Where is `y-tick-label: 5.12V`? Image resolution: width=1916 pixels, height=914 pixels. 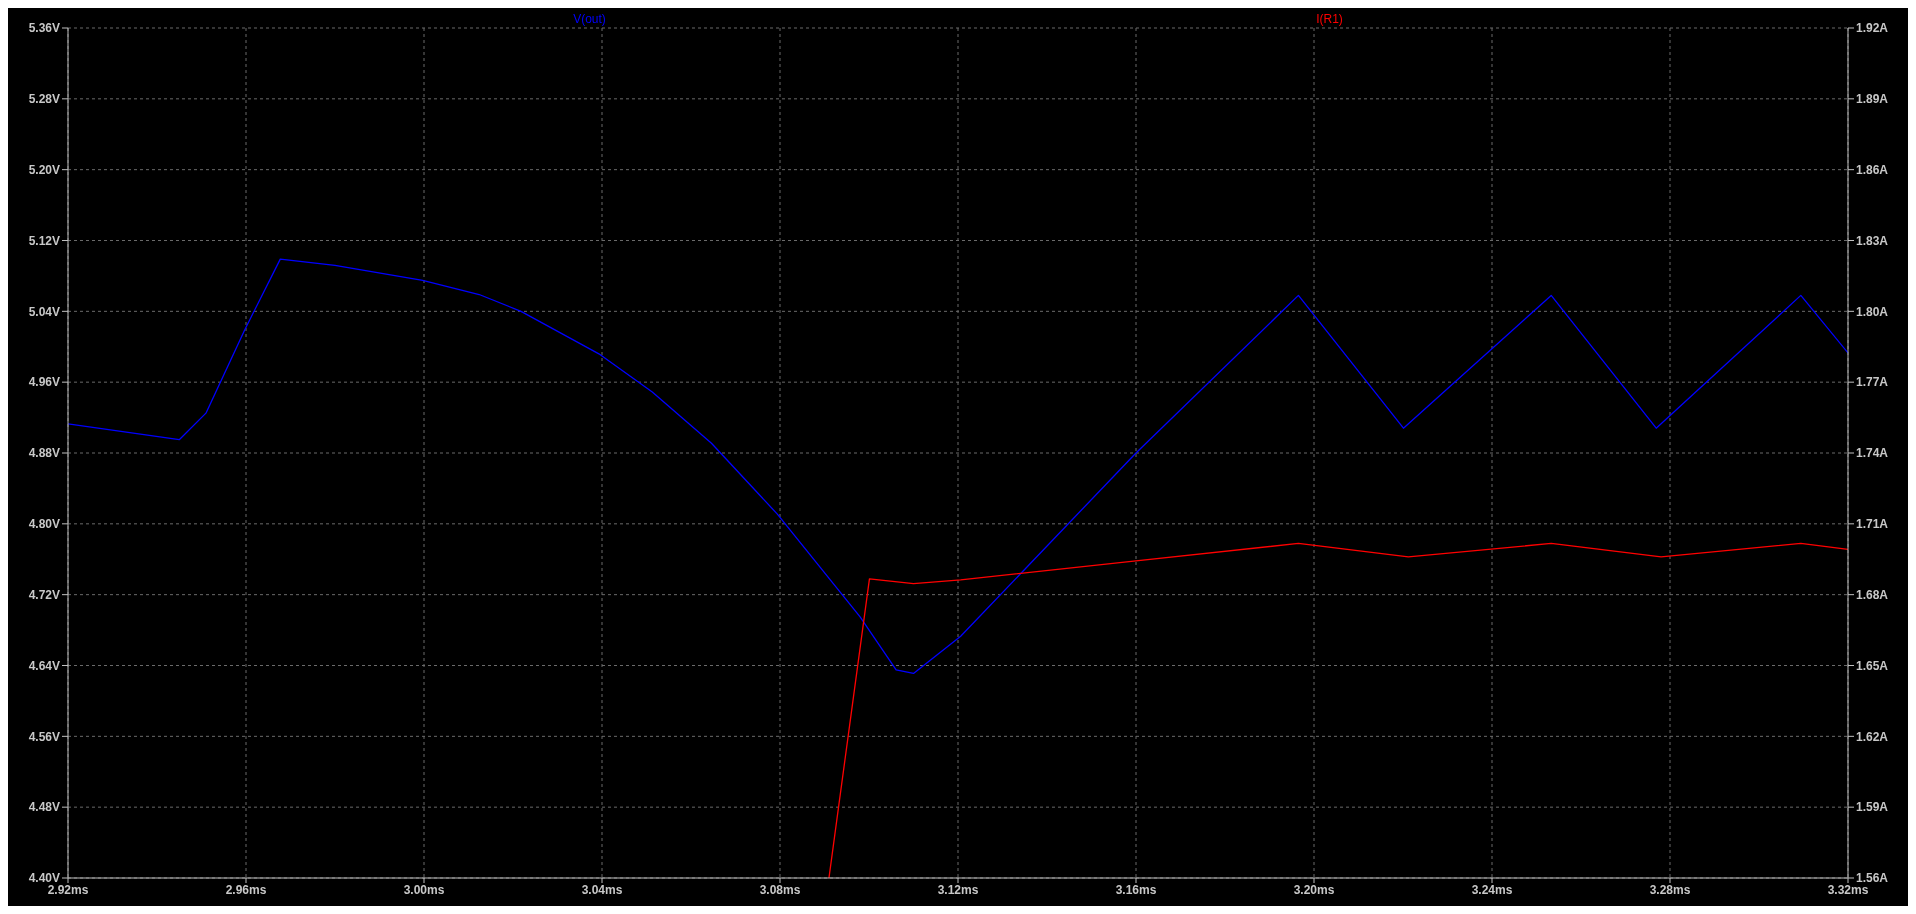 y-tick-label: 5.12V is located at coordinates (44, 240).